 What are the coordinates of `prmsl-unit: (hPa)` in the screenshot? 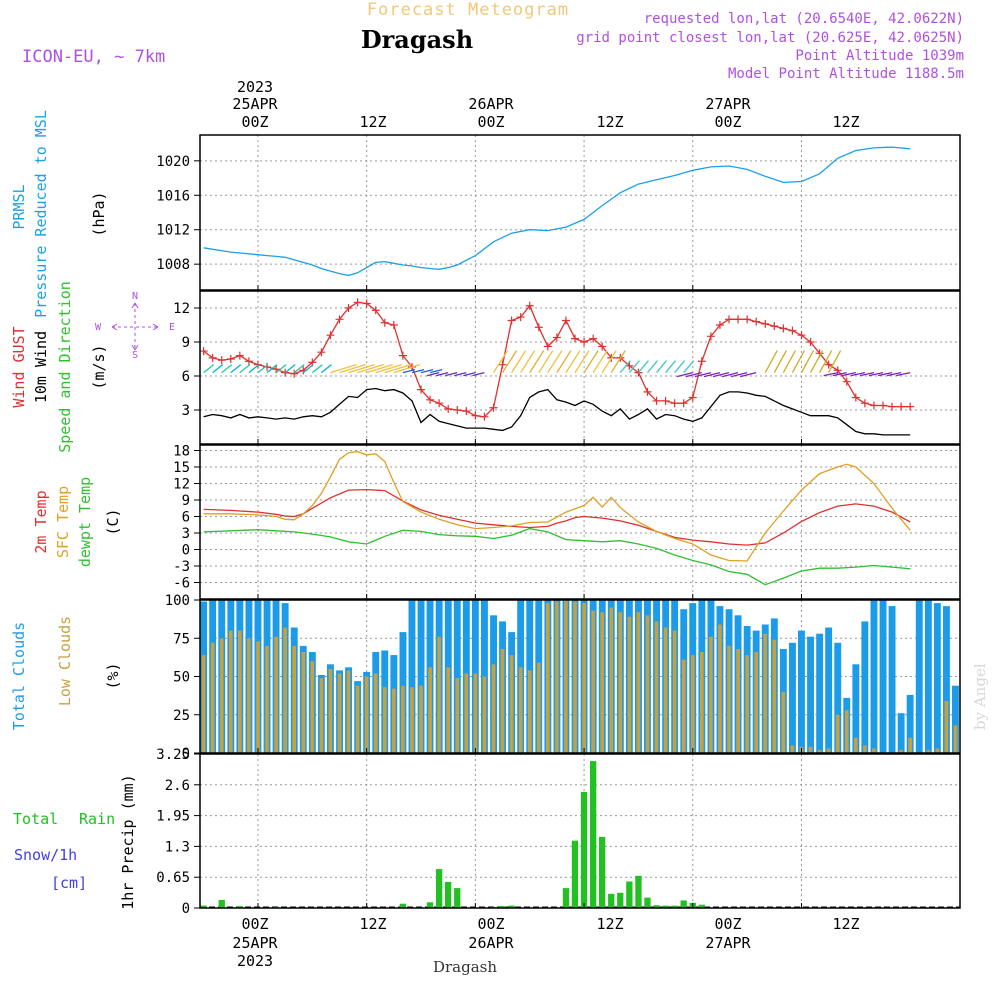 It's located at (99, 213).